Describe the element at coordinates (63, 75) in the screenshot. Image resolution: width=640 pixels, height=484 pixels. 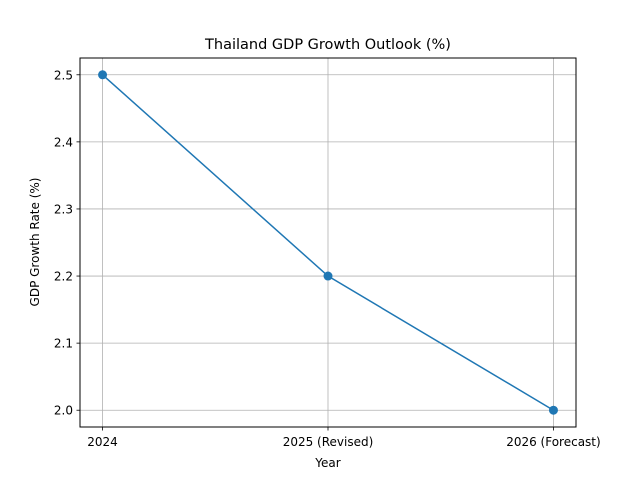
I see `y-tick-label: 2.5` at that location.